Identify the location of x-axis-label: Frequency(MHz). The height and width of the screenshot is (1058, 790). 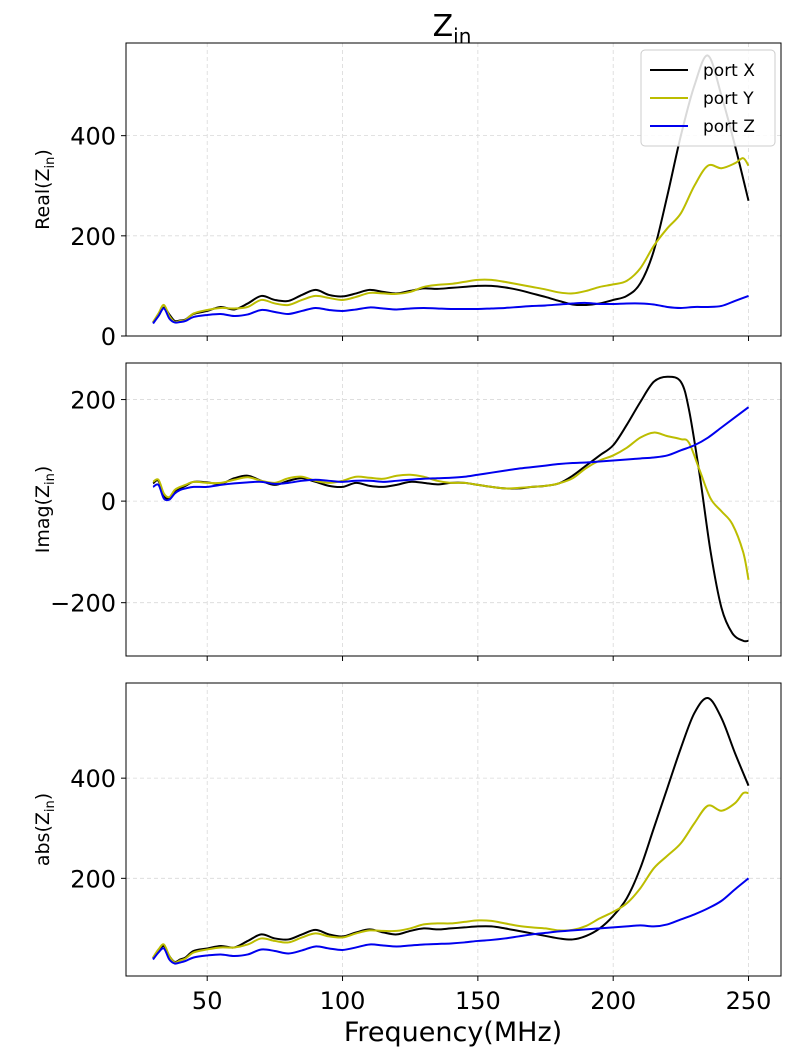
(453, 1032).